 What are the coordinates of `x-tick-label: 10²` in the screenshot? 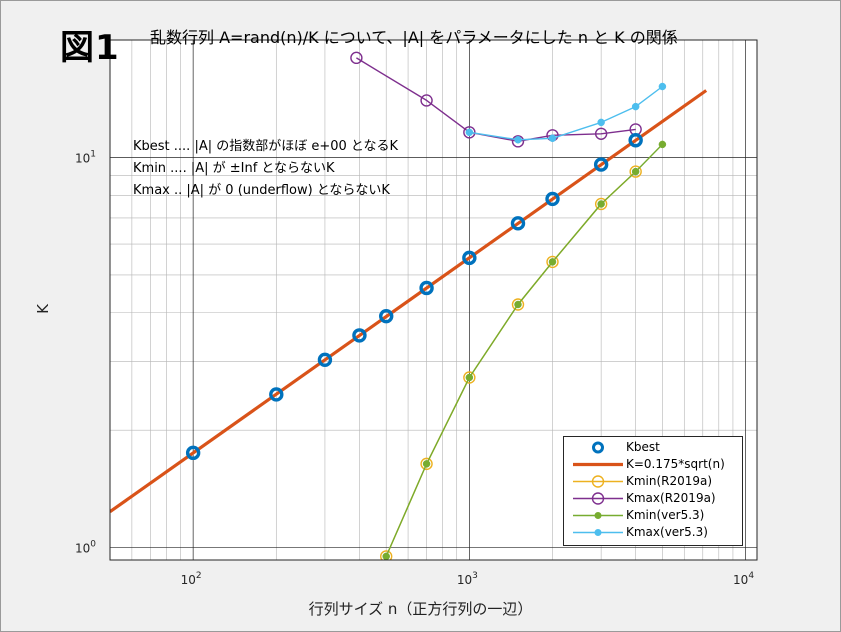 It's located at (191, 579).